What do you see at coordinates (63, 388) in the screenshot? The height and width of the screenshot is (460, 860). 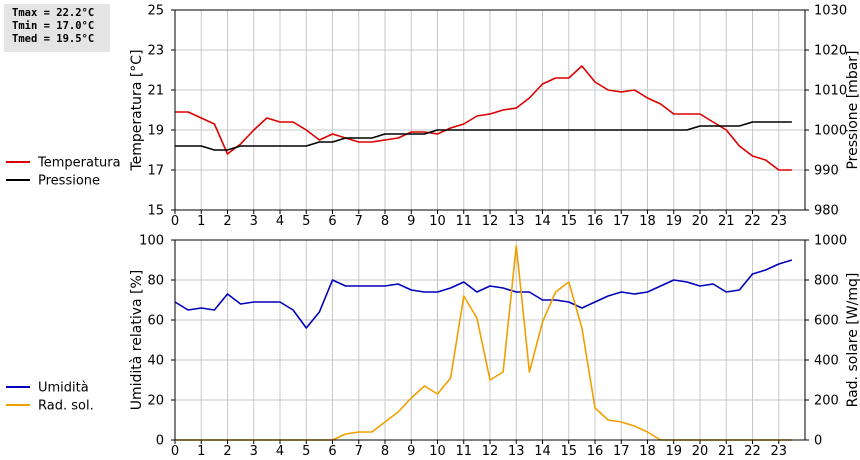 I see `legend-label: Umidità` at bounding box center [63, 388].